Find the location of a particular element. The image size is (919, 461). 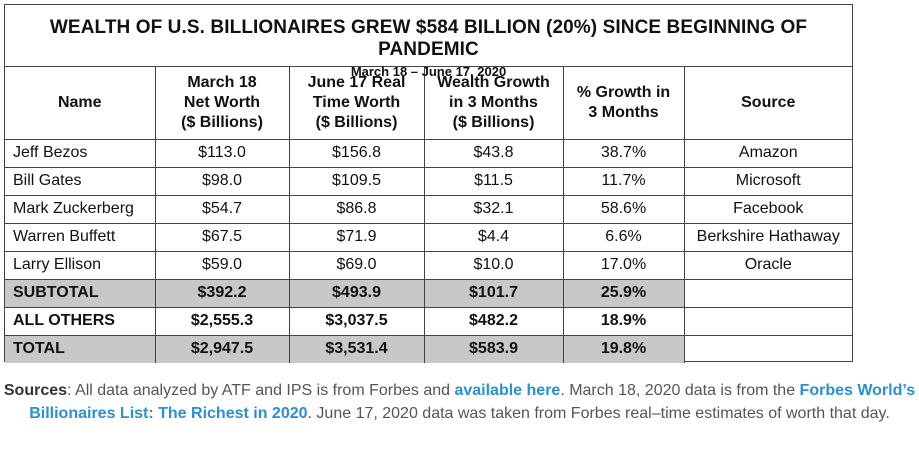

wealth-growth-cell: $101.7 is located at coordinates (493, 293).